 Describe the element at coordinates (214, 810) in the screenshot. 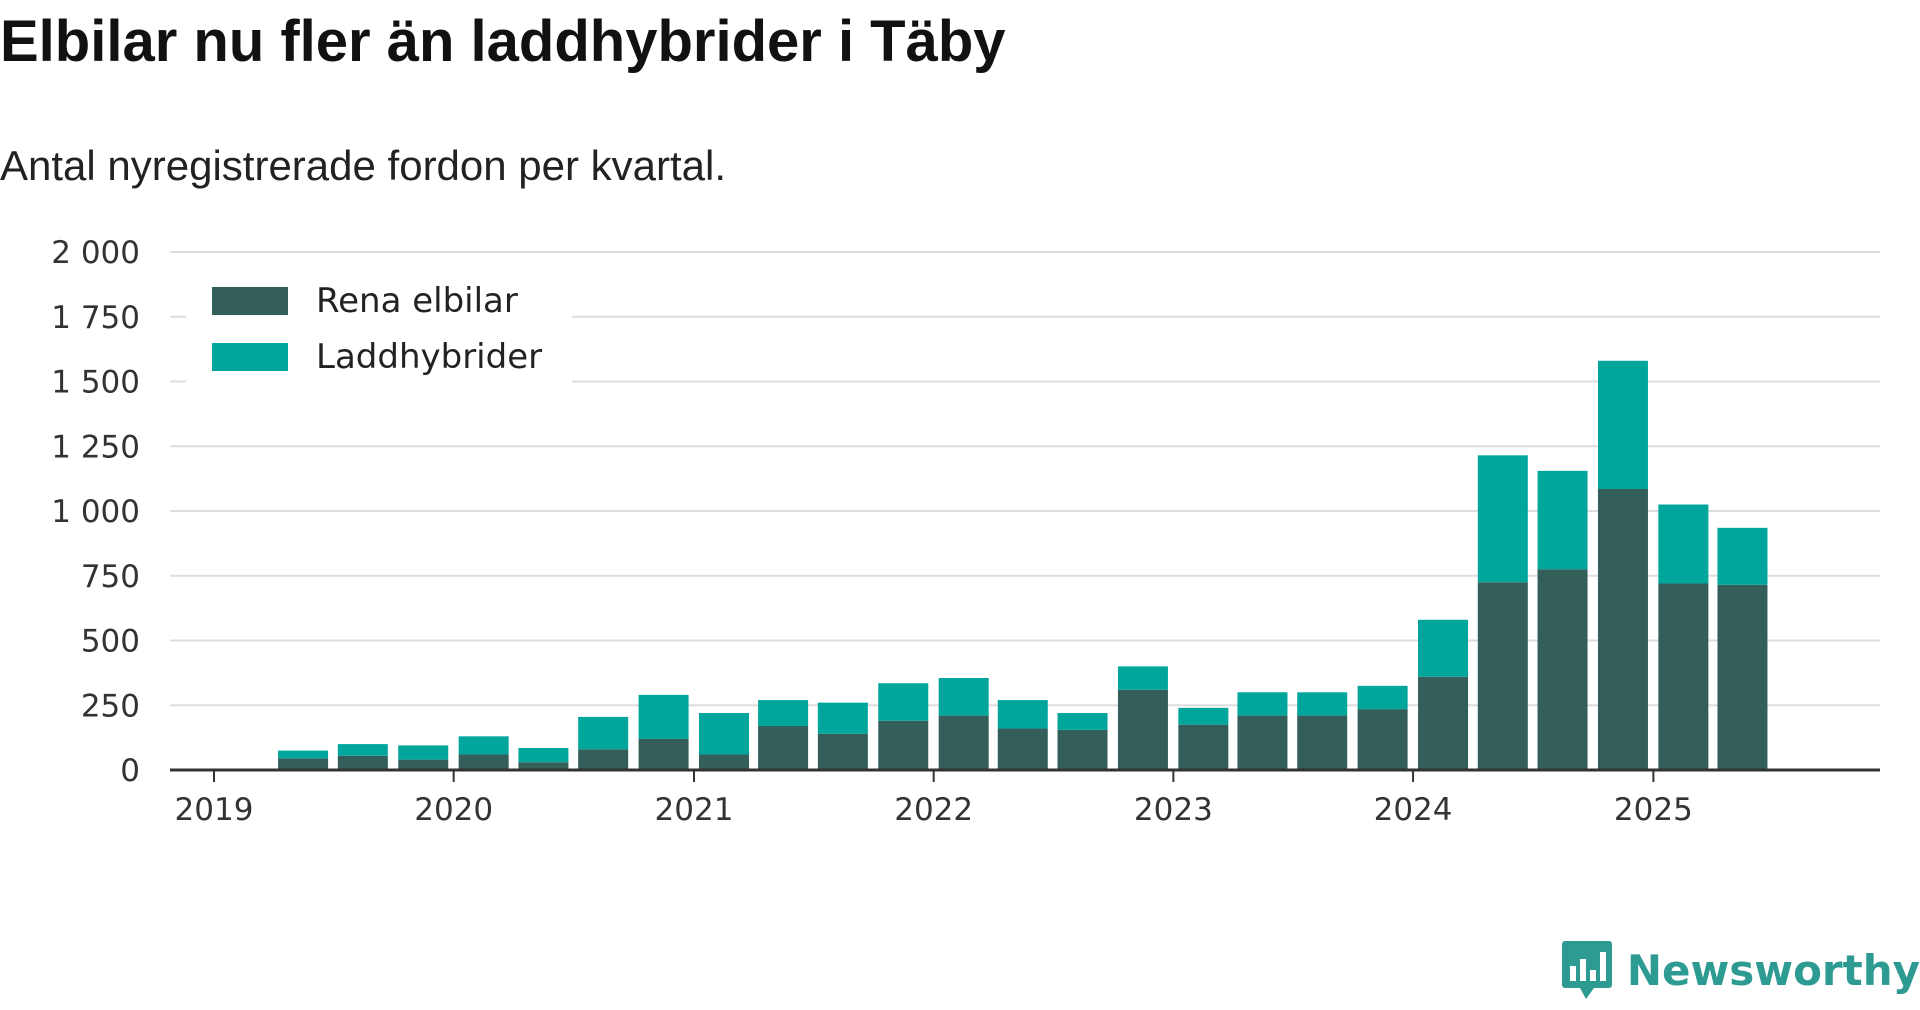

I see `x-tick-label: 2019` at that location.